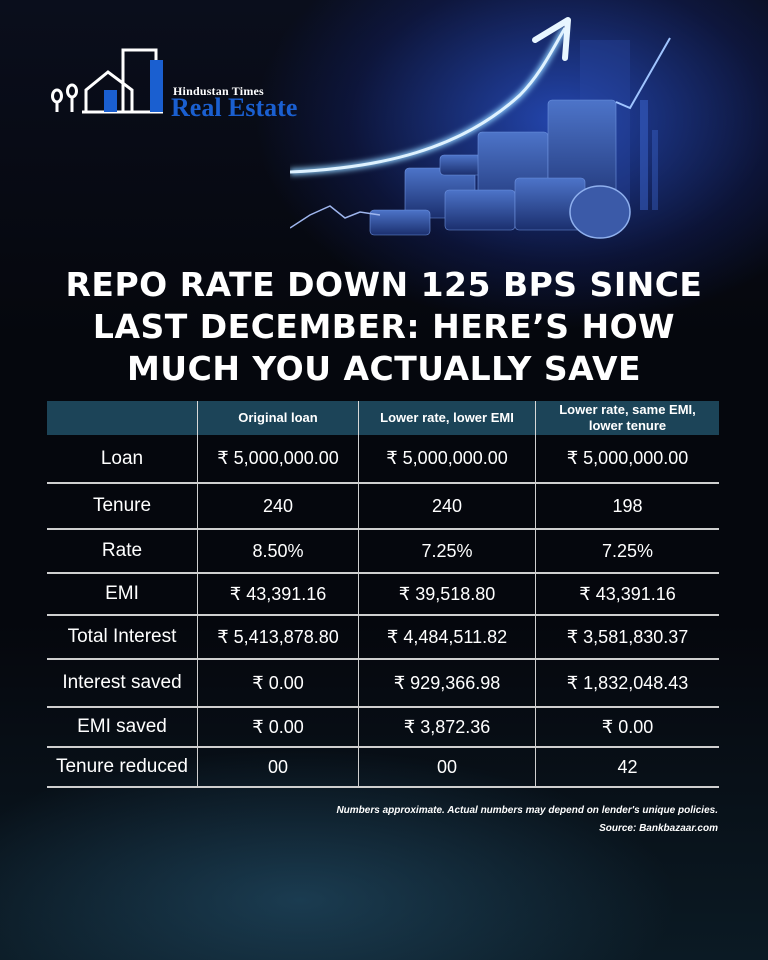 This screenshot has height=960, width=768. I want to click on table-row: Tenure reduced 00 00 42, so click(383, 767).